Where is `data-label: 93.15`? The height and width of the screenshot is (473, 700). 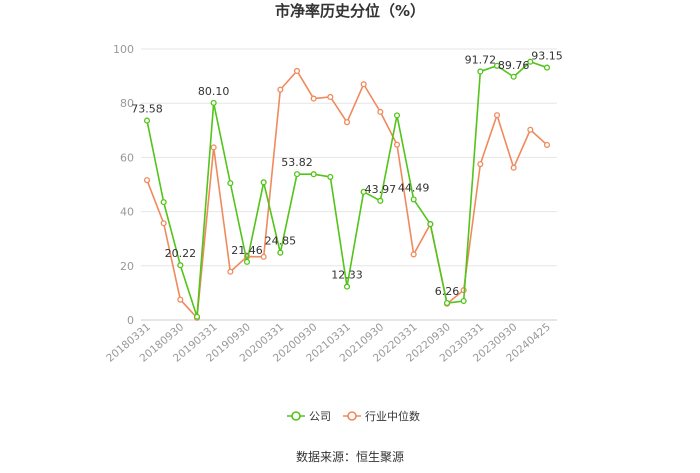
data-label: 93.15 is located at coordinates (547, 56).